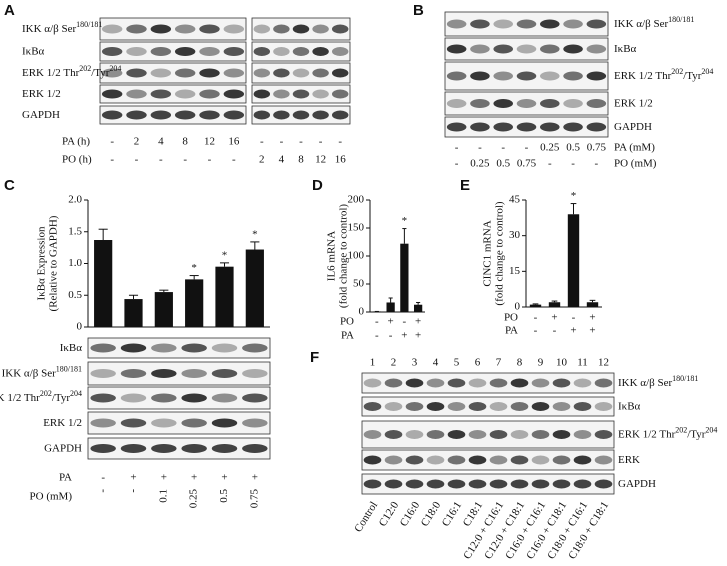  Describe the element at coordinates (645, 383) in the screenshot. I see `label-part: IKK α/β Ser` at that location.